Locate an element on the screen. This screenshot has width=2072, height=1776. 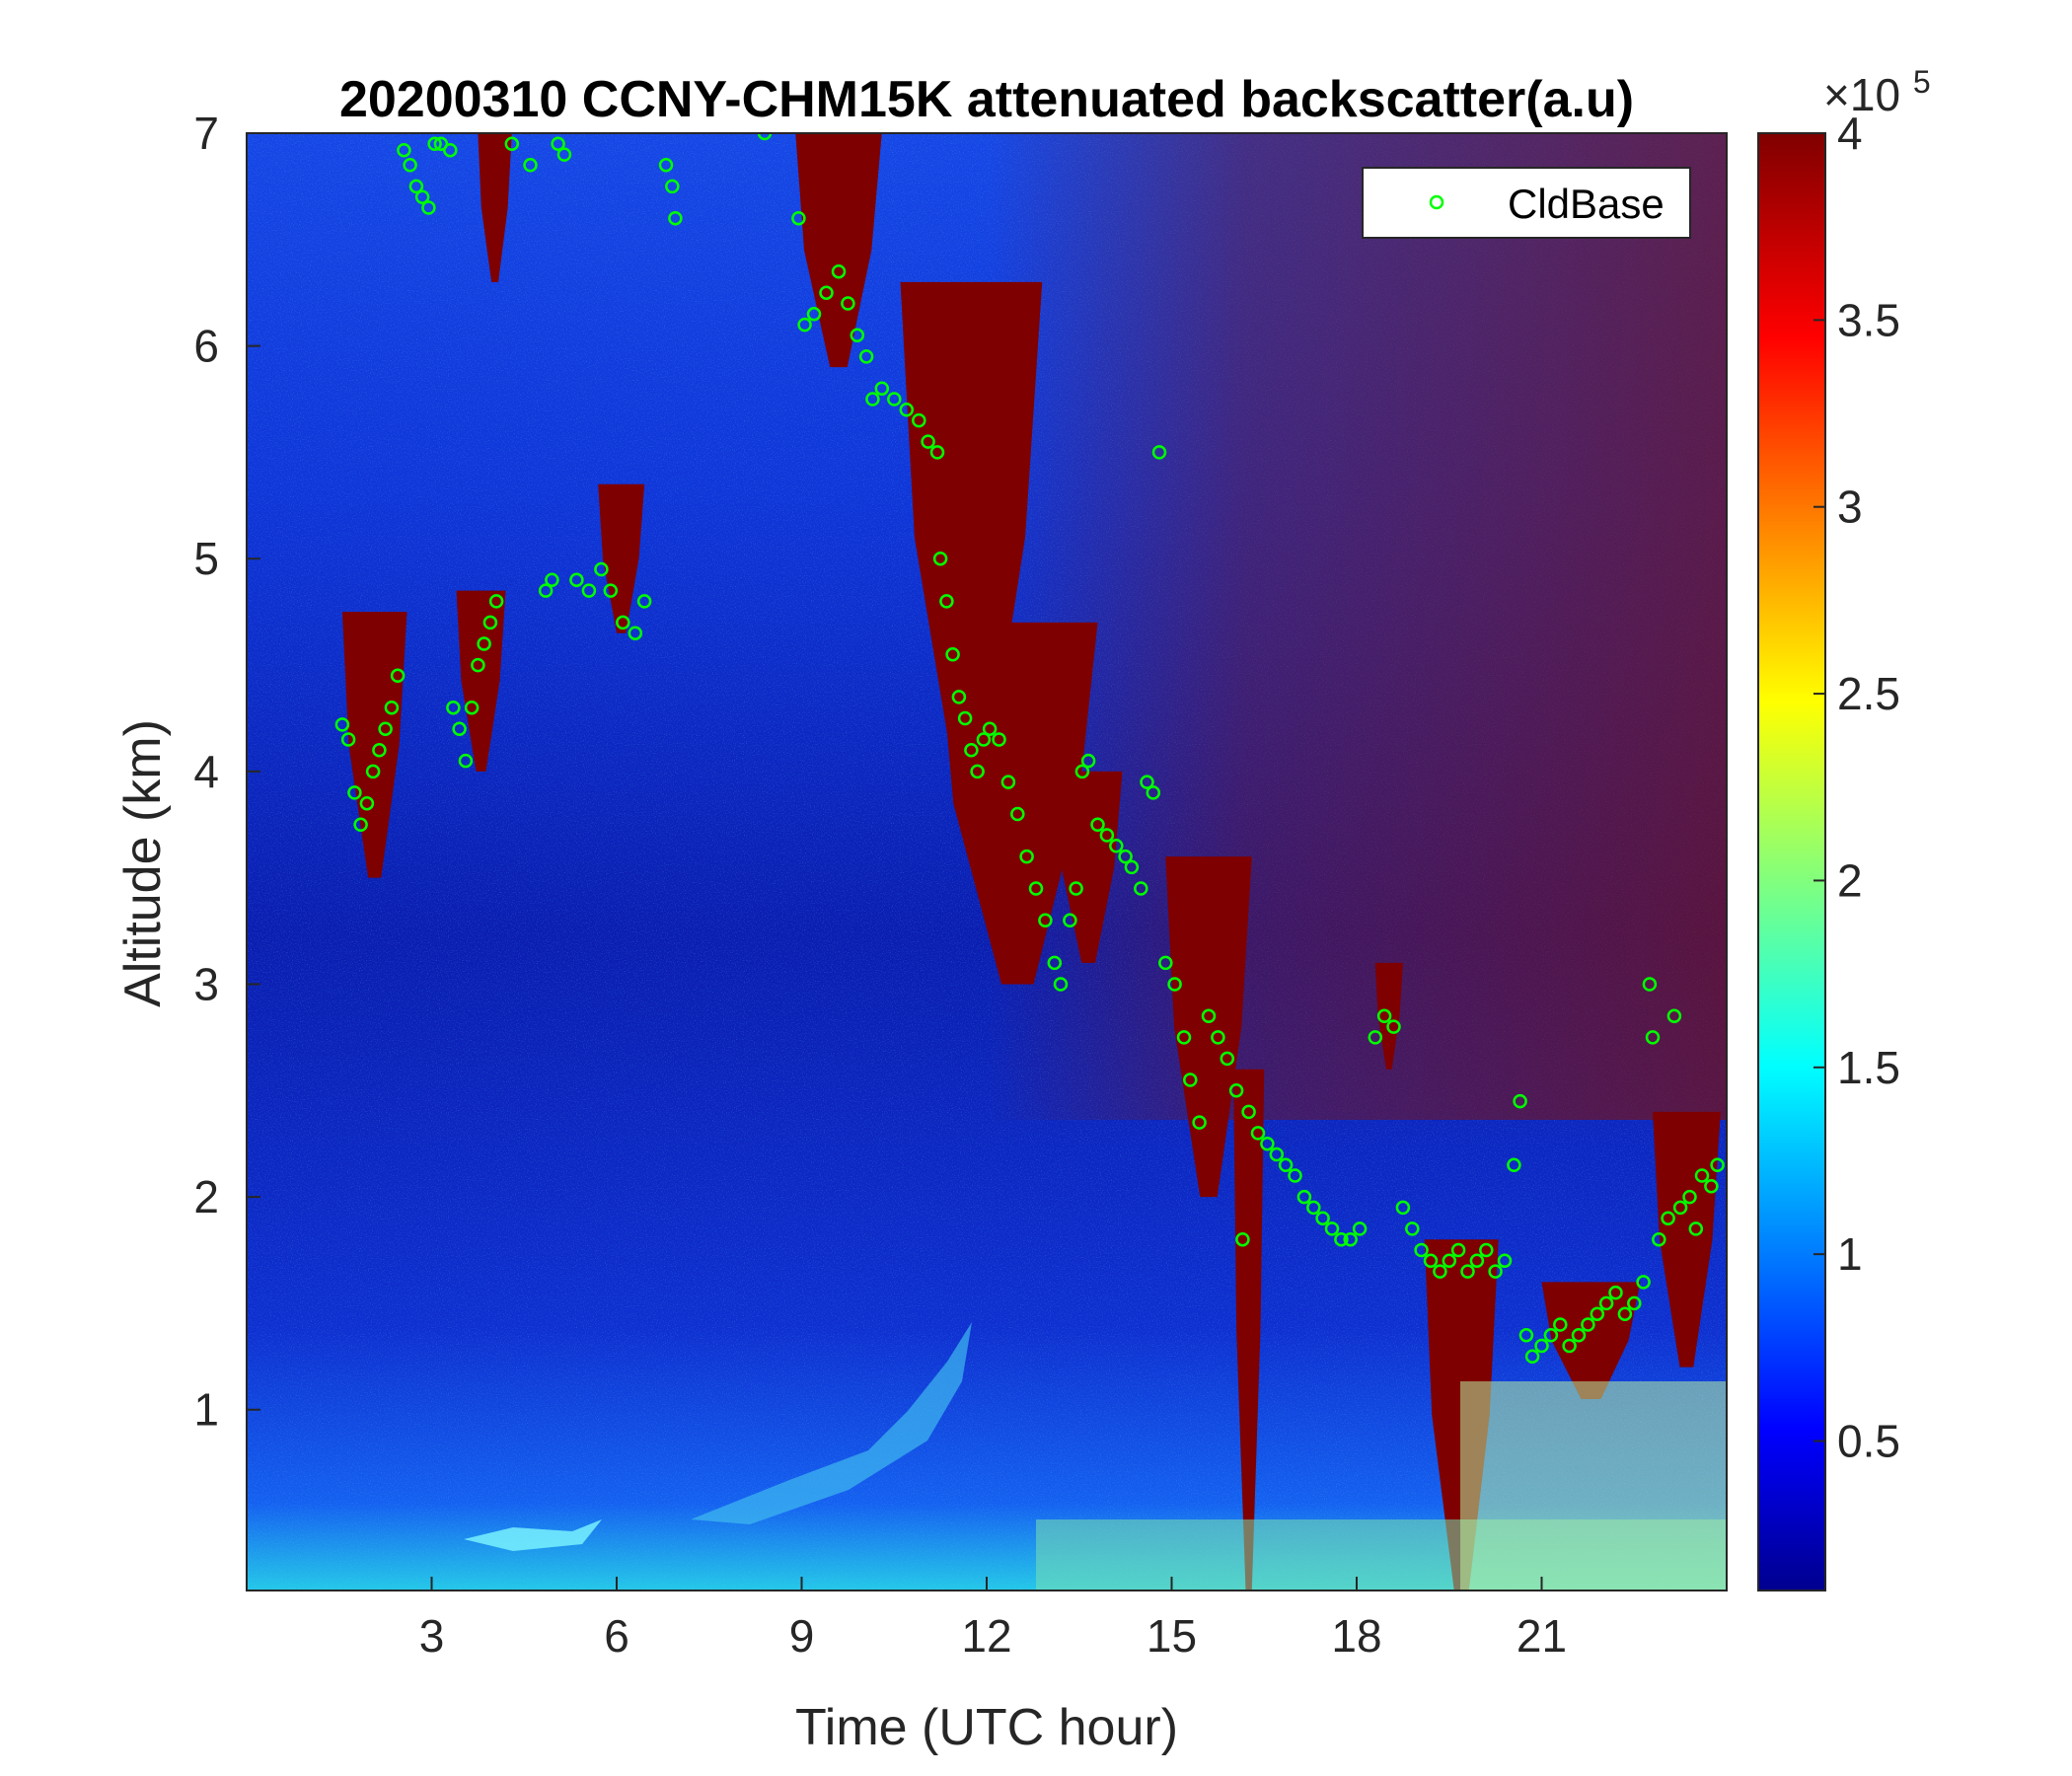
y-tick-label-0: 1 is located at coordinates (206, 1410).